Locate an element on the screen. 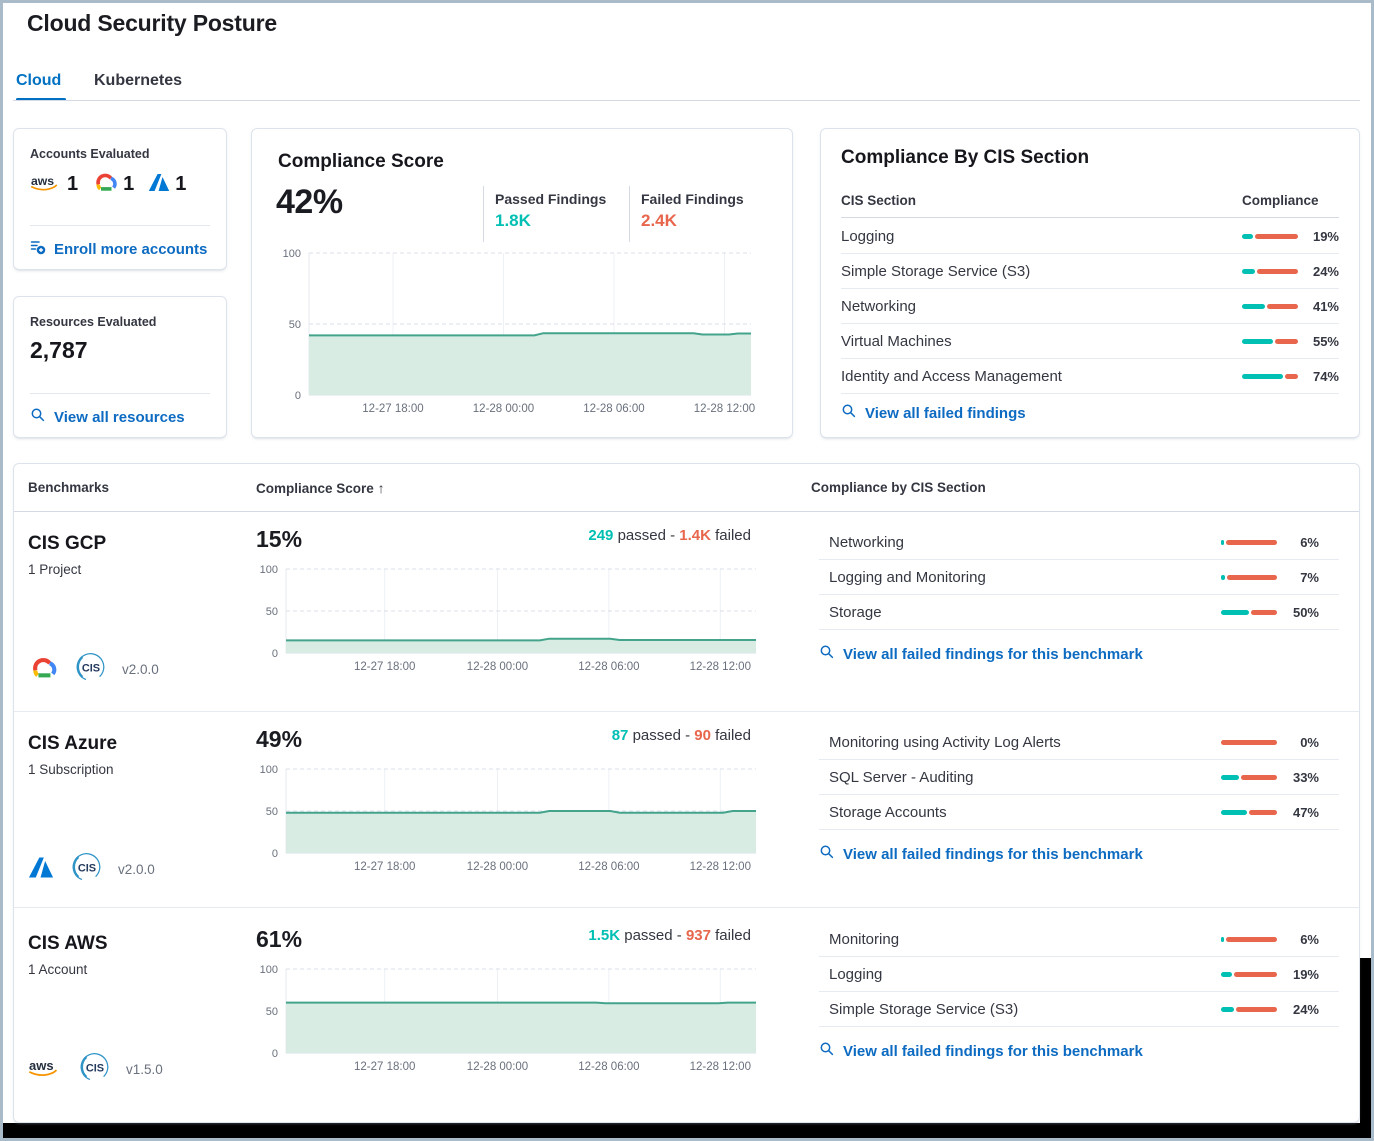 The width and height of the screenshot is (1374, 1141). cis-row-networking: Networking 41% is located at coordinates (1090, 306).